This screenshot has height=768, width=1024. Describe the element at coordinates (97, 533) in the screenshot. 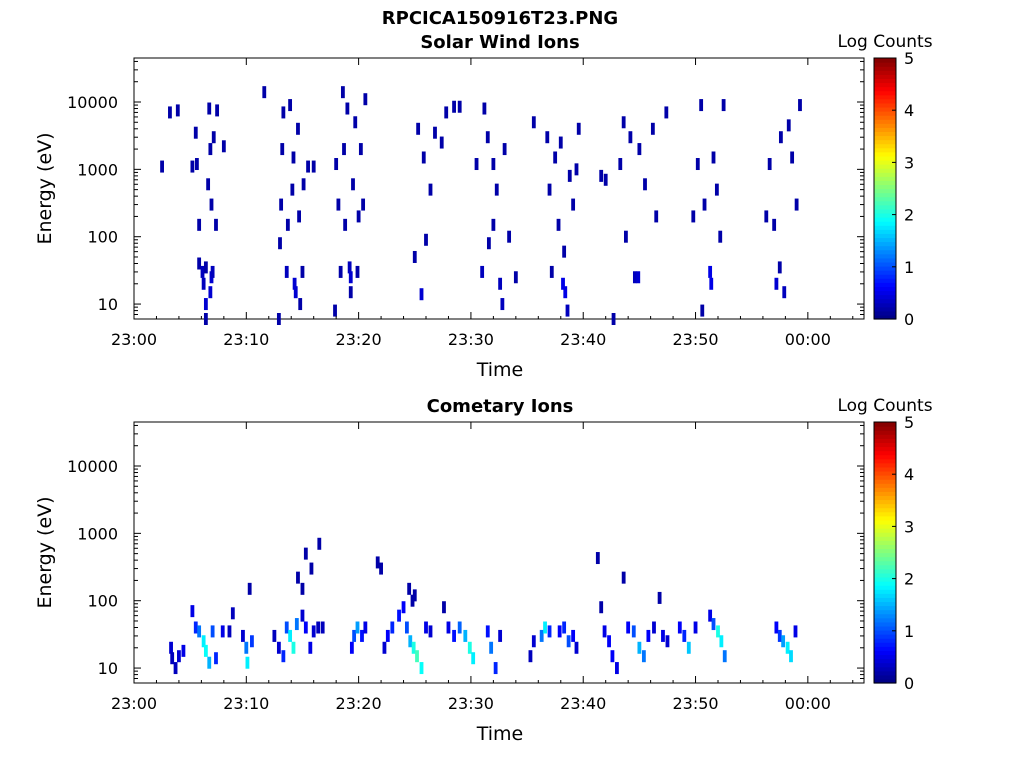

I see `y-tick-label: 1000` at that location.